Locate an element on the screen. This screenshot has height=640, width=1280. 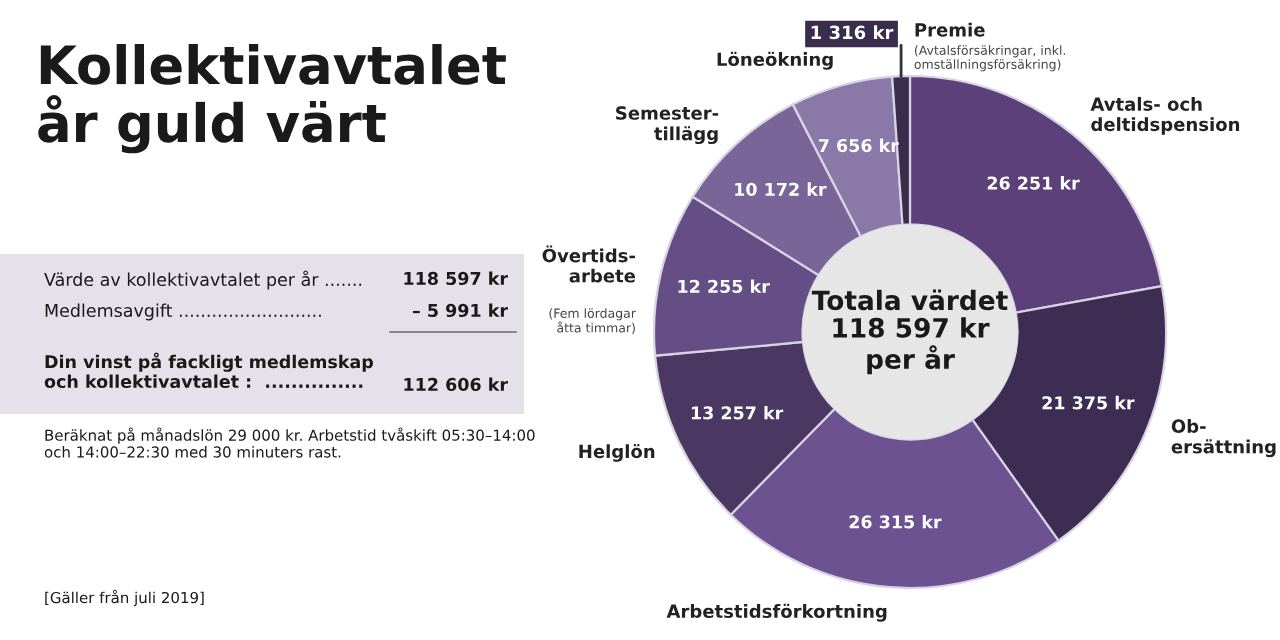
slice-label: Löneökning is located at coordinates (775, 60).